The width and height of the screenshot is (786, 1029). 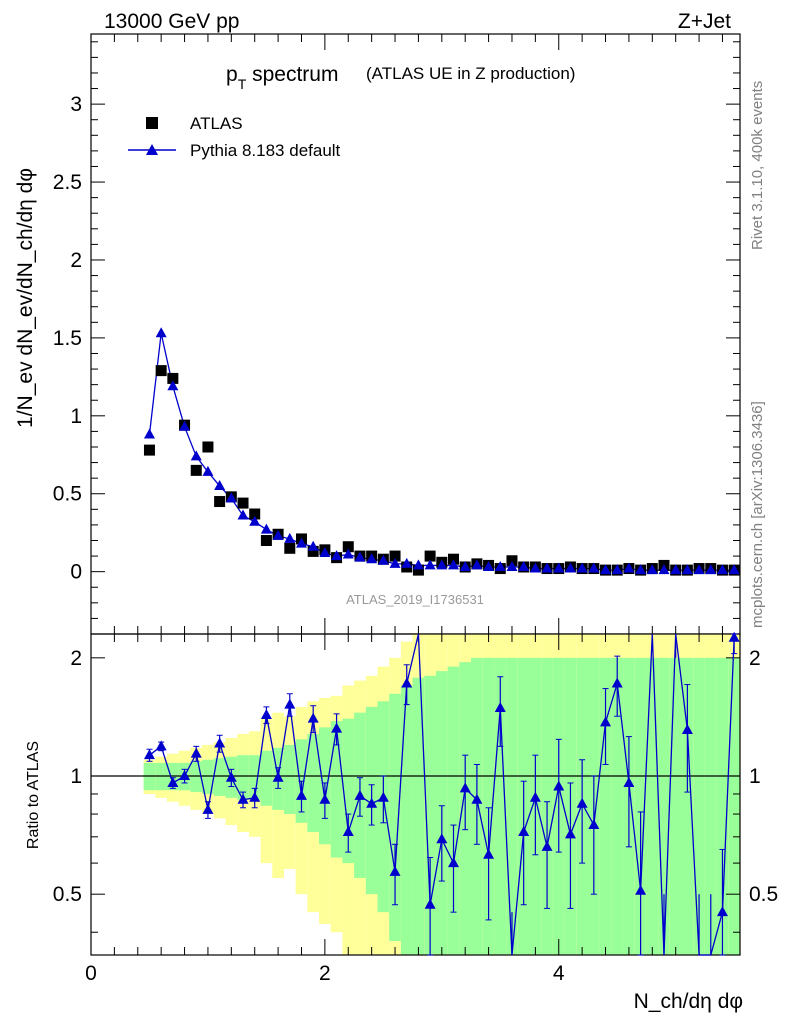 What do you see at coordinates (234, 137) in the screenshot?
I see `legend: ATLAS Pythia 8.183 default` at bounding box center [234, 137].